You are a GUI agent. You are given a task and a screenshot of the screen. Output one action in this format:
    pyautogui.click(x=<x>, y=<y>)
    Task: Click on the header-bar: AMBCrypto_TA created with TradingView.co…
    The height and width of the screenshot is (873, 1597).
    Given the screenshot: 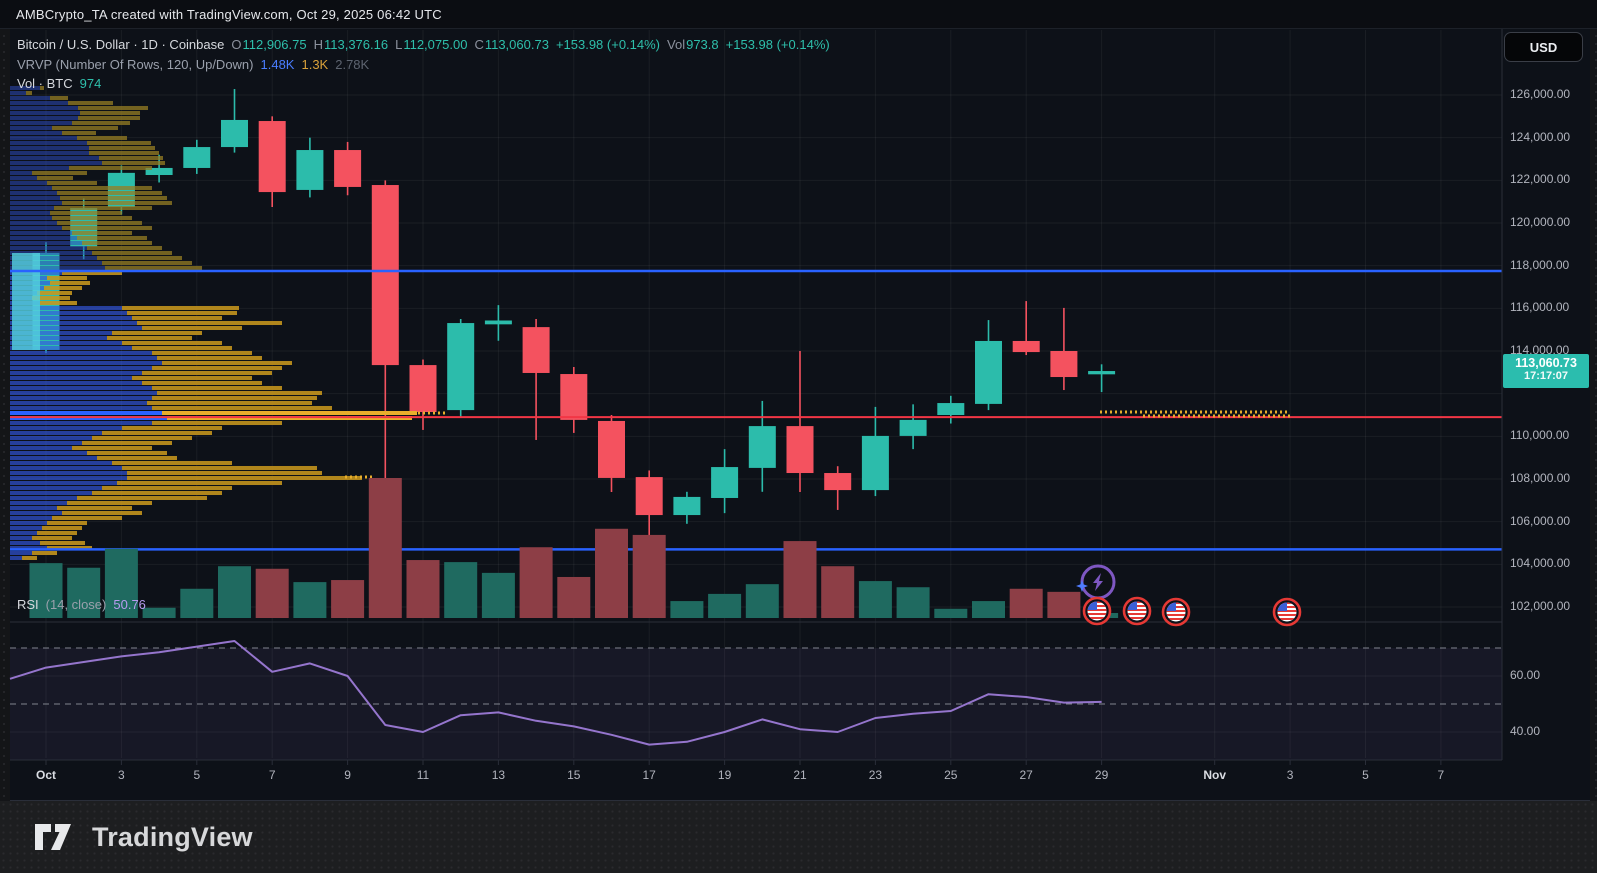 What is the action you would take?
    pyautogui.click(x=798, y=14)
    